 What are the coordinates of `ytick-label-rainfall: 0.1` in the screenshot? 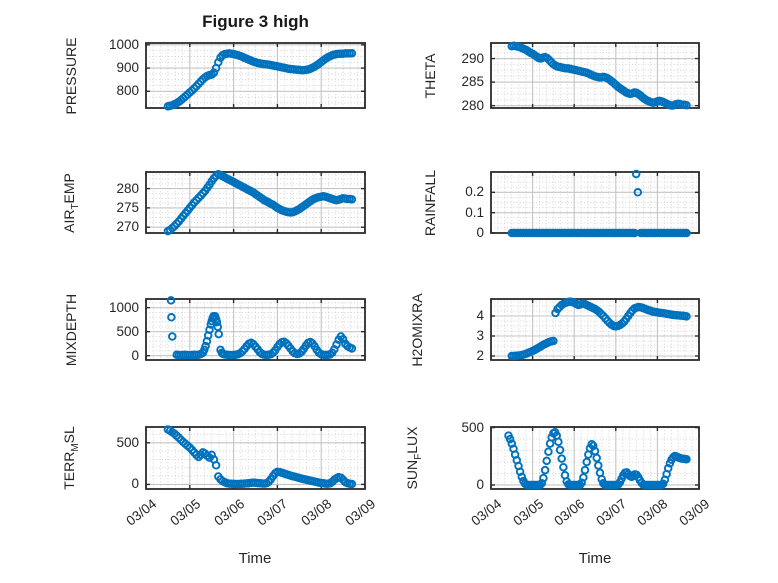 It's located at (474, 212).